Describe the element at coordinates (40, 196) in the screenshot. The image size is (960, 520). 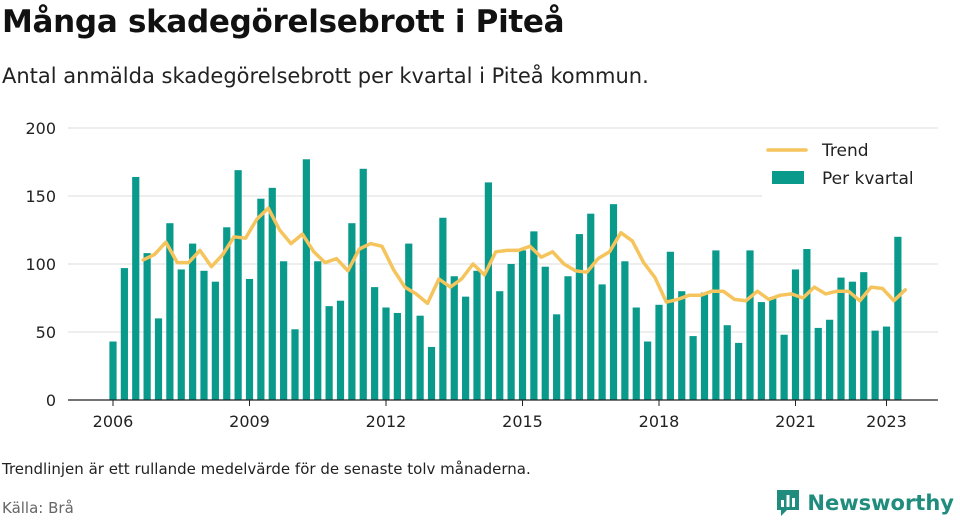
I see `y-tick-label: 150` at that location.